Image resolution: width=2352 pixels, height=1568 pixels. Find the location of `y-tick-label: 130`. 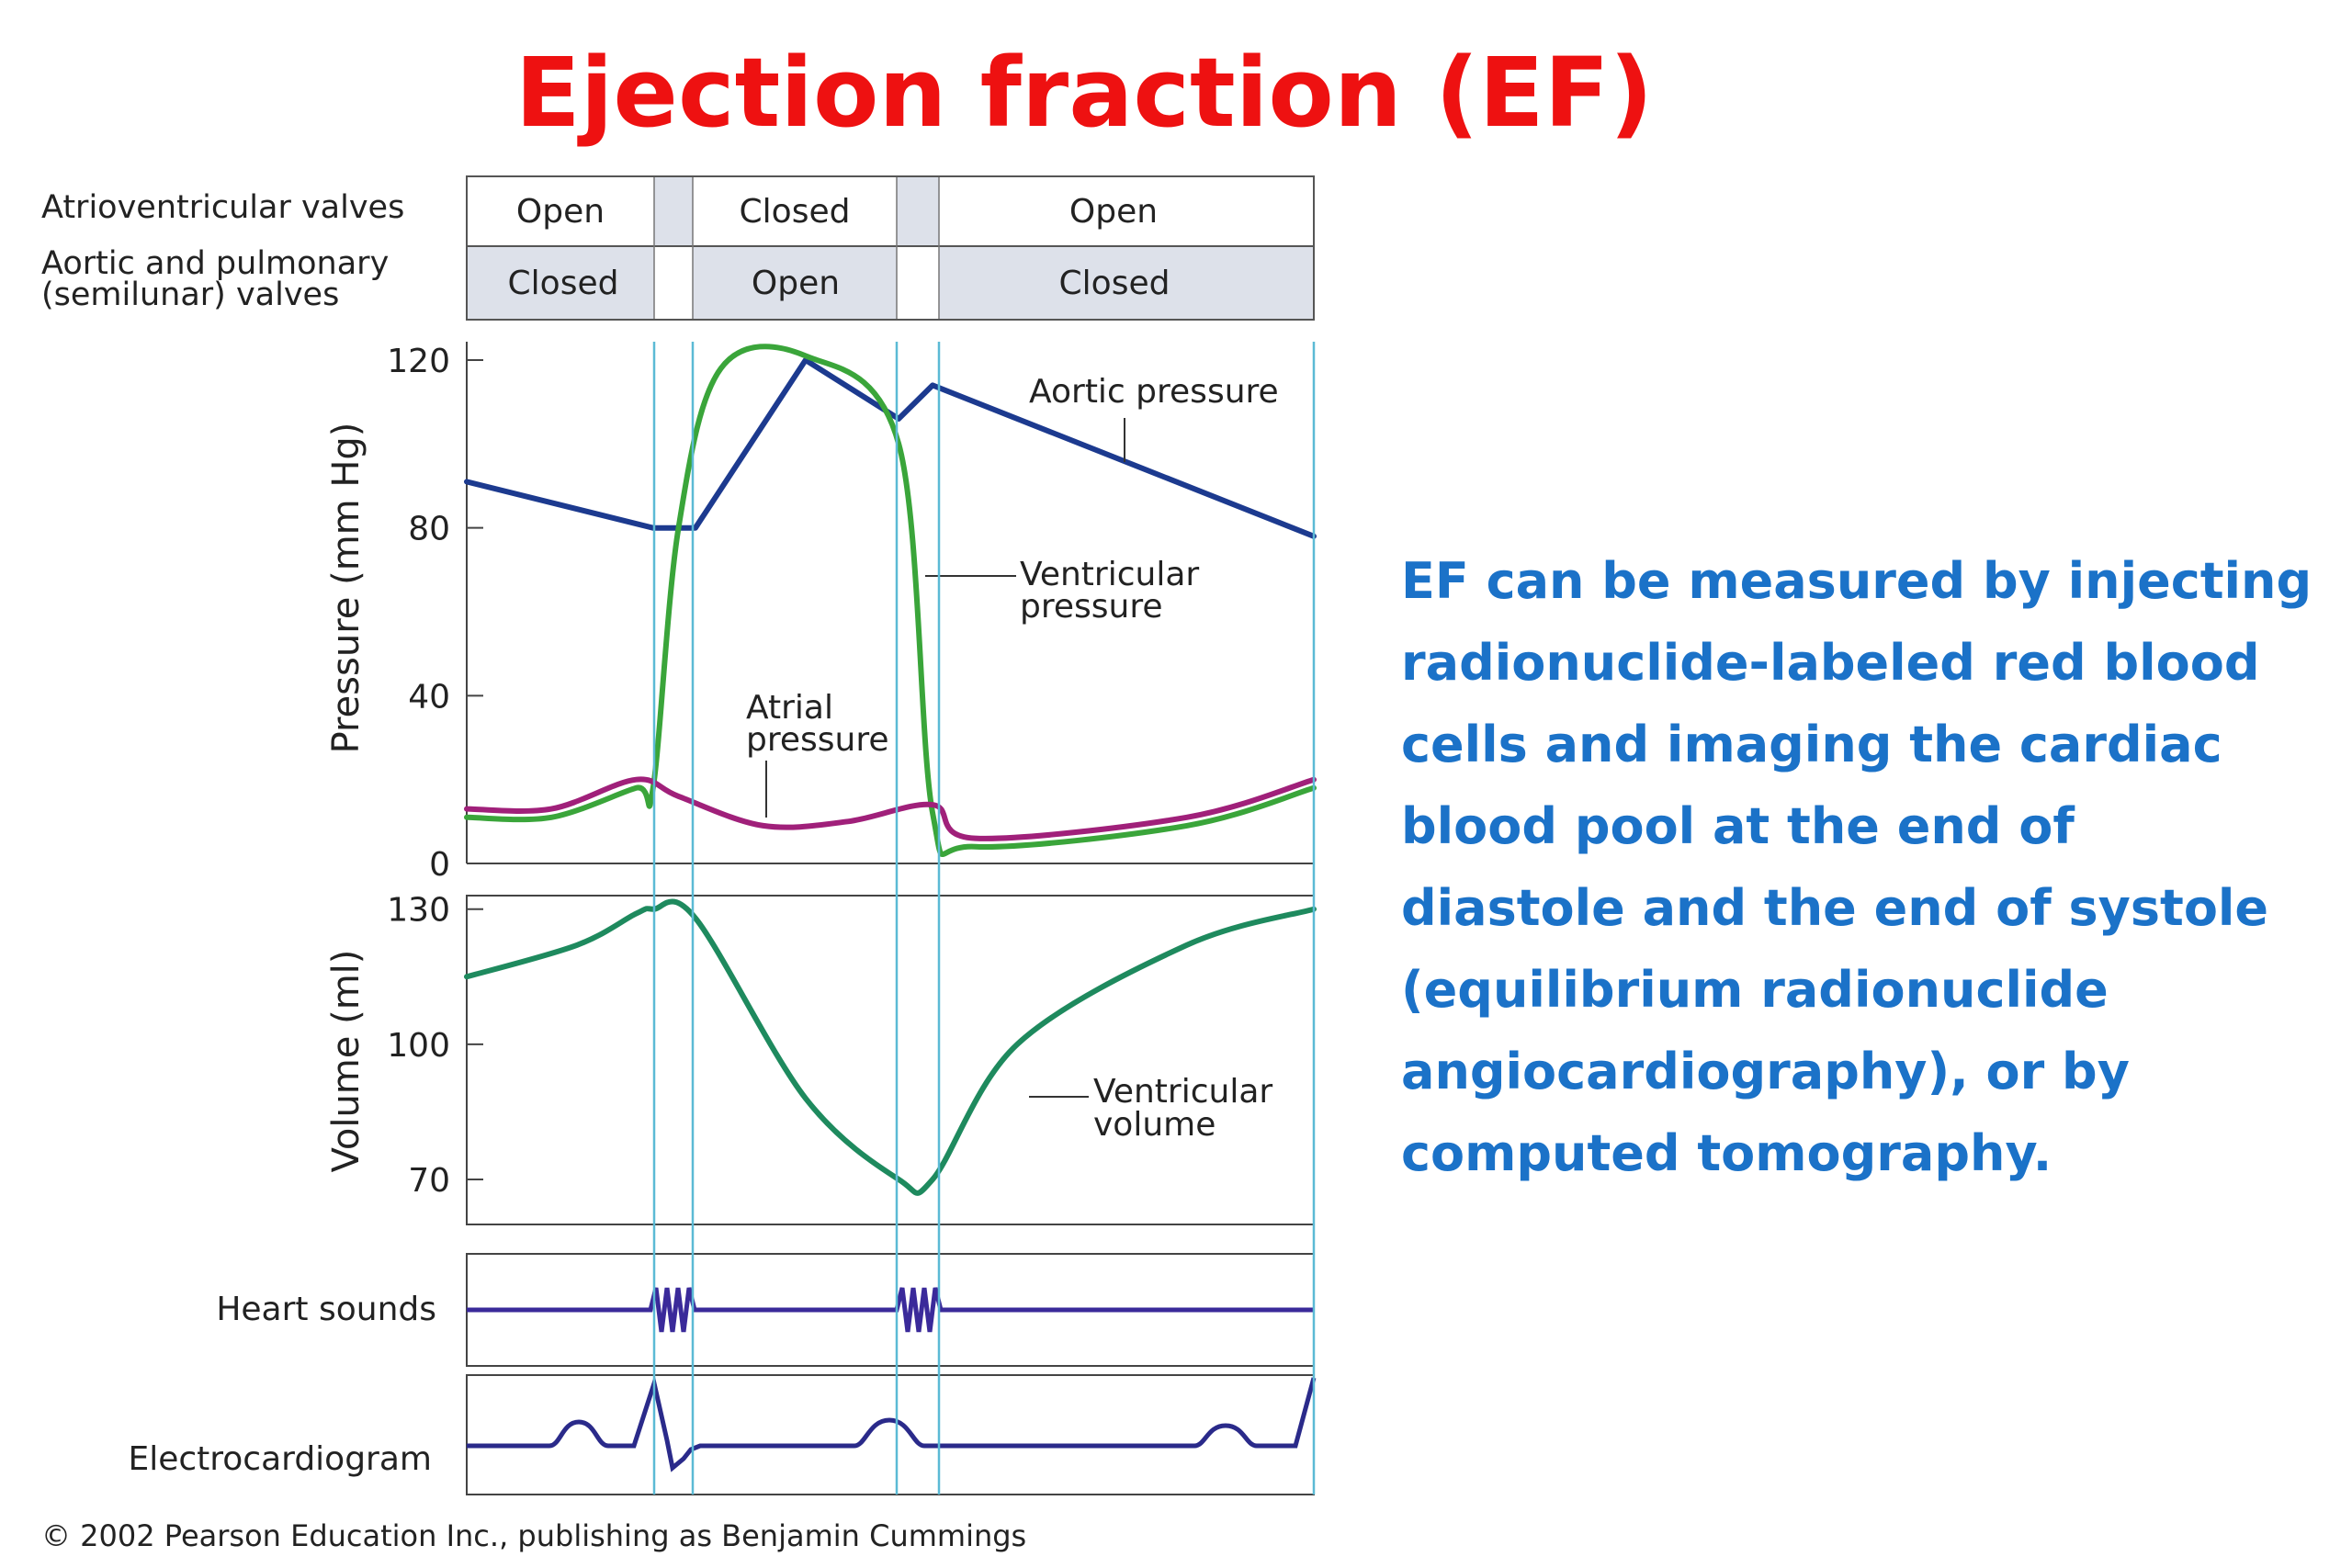

y-tick-label: 130 is located at coordinates (419, 911).